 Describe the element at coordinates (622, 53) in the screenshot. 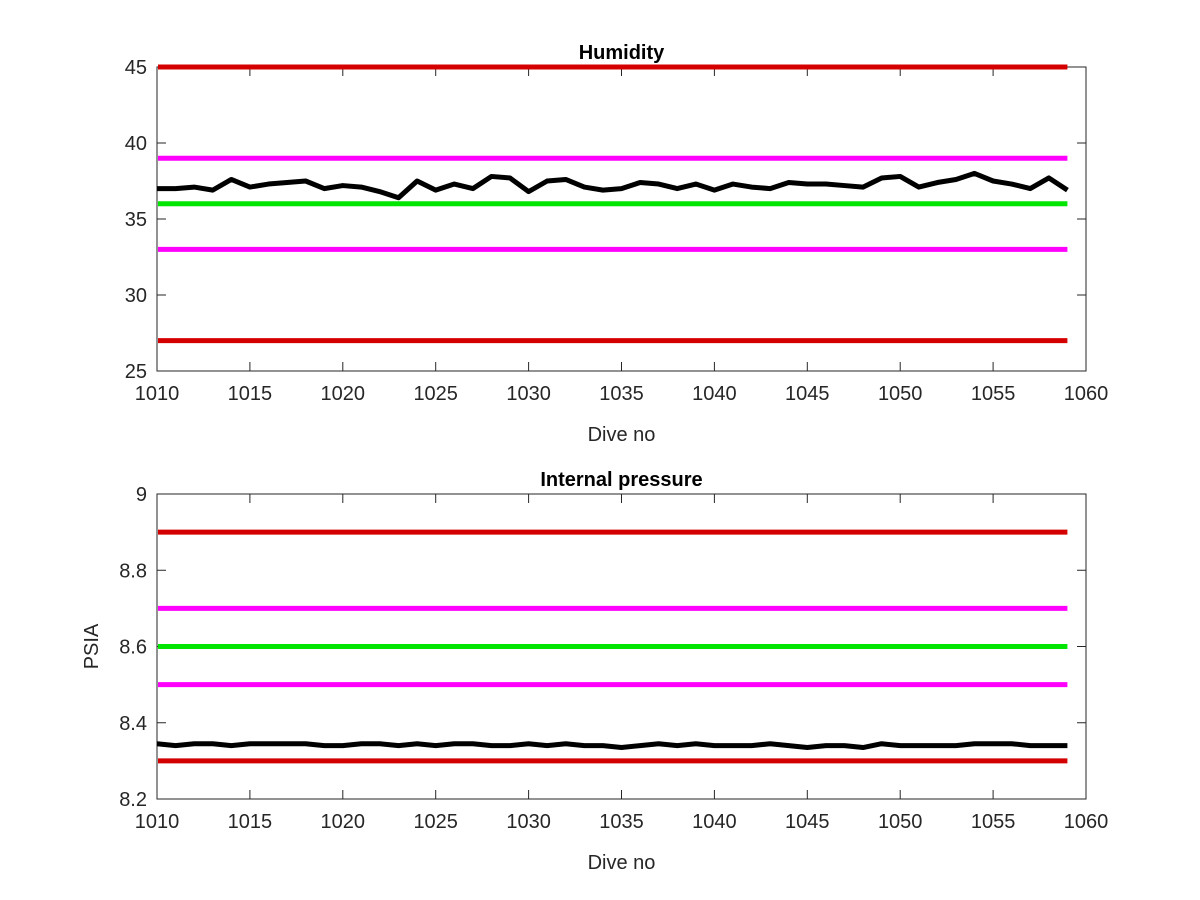

I see `chart-title: Humidity` at that location.